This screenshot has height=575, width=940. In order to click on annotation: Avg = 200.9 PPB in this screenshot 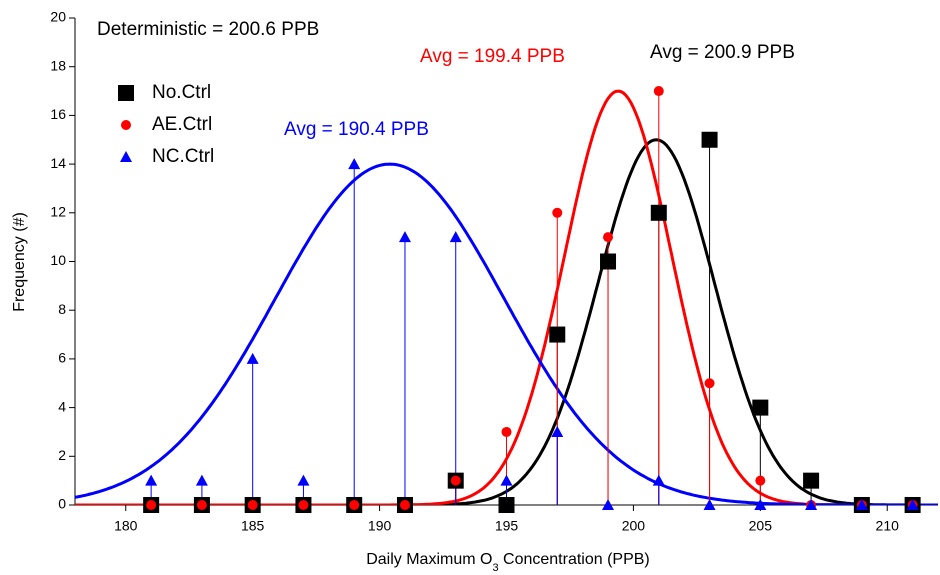, I will do `click(722, 52)`.